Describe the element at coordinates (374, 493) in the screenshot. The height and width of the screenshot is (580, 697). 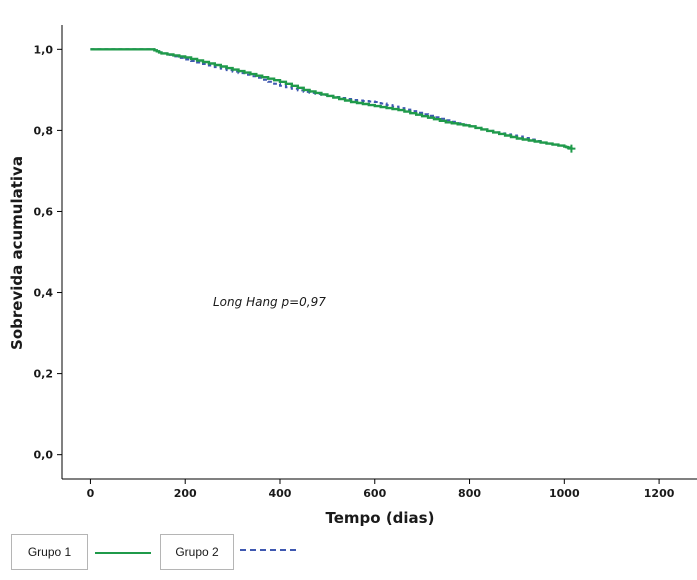
I see `x-tick-label: 600` at that location.